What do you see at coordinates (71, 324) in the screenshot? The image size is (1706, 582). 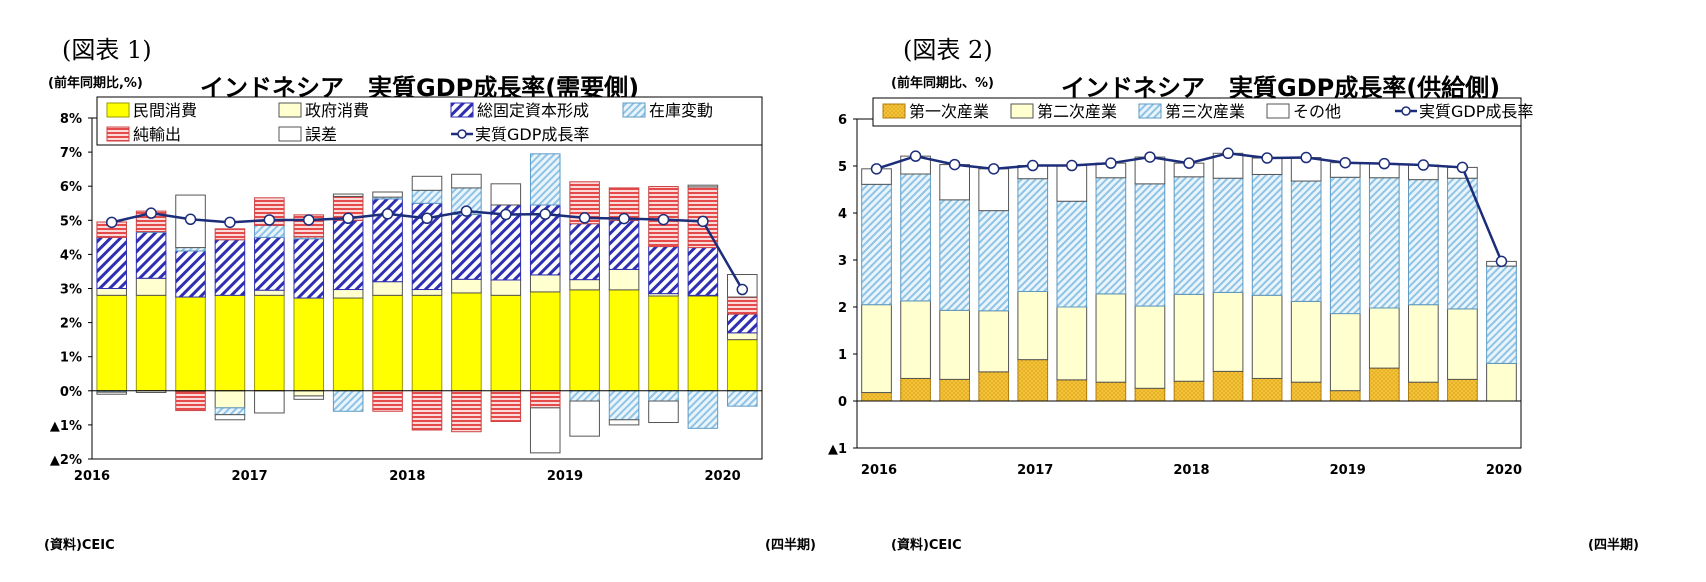 I see `y-tick-label: 2%` at bounding box center [71, 324].